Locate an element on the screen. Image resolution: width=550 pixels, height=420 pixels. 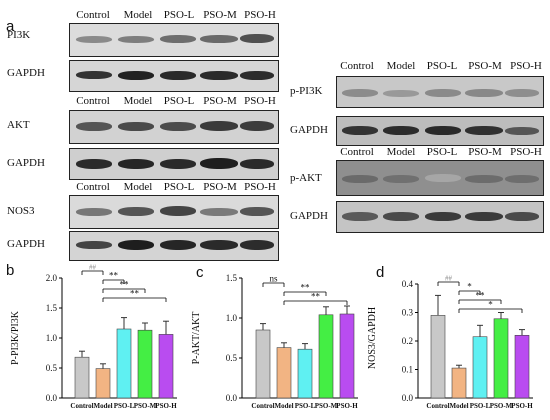
panel-label-c: c is located at coordinates (200, 272).